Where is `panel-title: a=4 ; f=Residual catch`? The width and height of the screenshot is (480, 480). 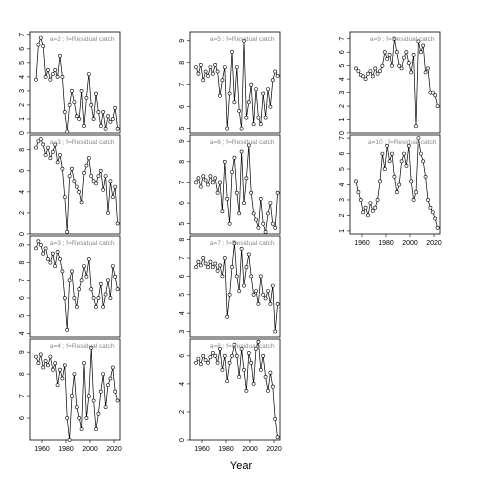 panel-title: a=4 ; f=Residual catch is located at coordinates (82, 346).